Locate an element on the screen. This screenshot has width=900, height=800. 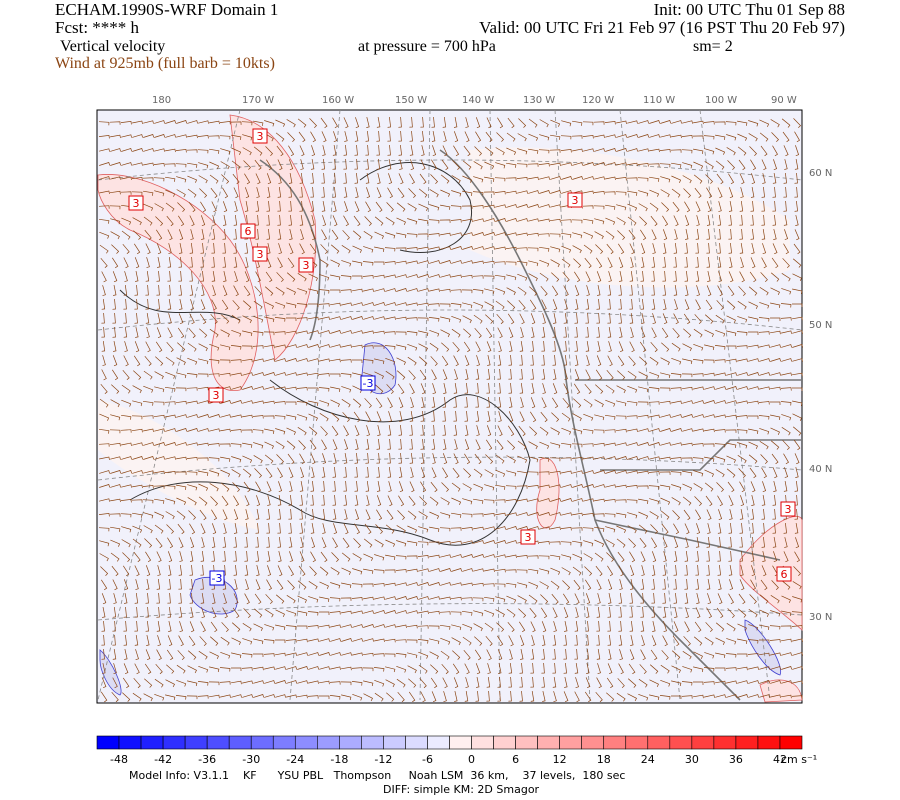
colorbar-label: 18 is located at coordinates (604, 759).